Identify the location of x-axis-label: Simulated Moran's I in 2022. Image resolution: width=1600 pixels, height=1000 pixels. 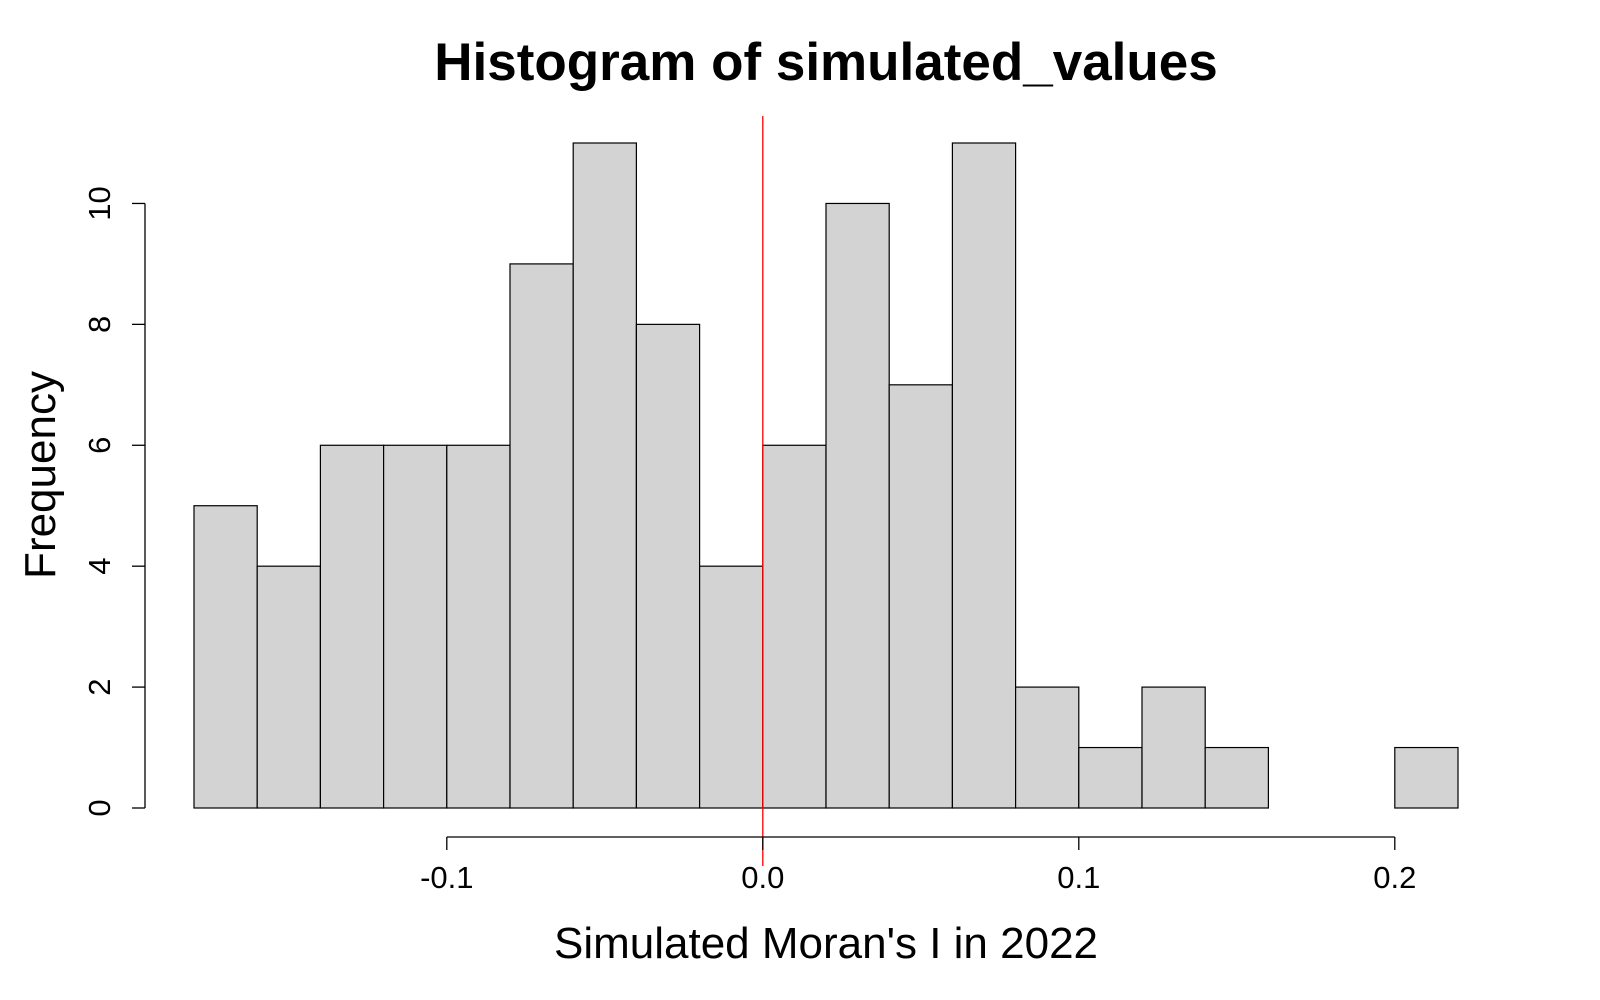
(826, 943).